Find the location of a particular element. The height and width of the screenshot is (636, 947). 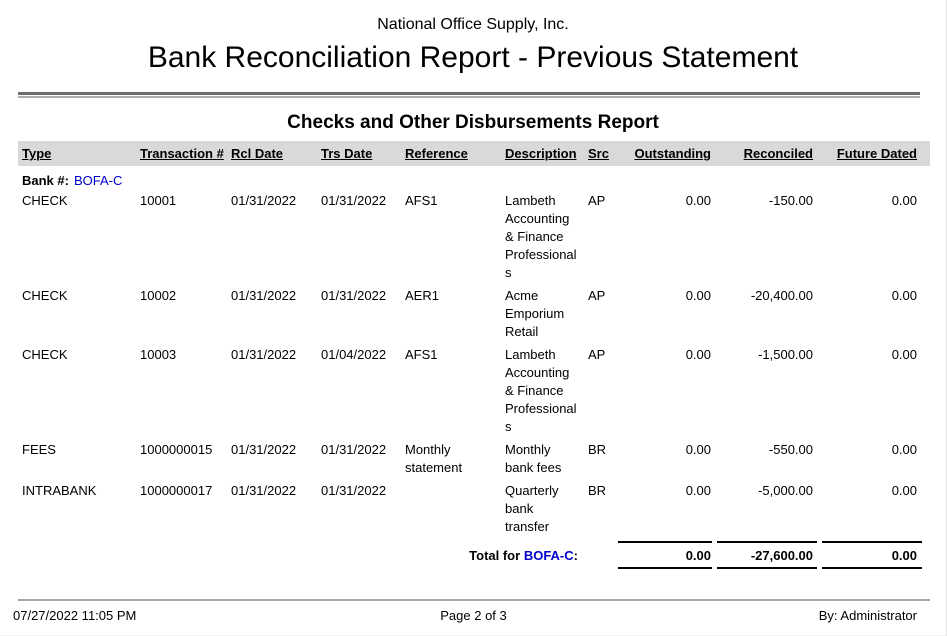

total-outstanding: 0.00 is located at coordinates (665, 555).